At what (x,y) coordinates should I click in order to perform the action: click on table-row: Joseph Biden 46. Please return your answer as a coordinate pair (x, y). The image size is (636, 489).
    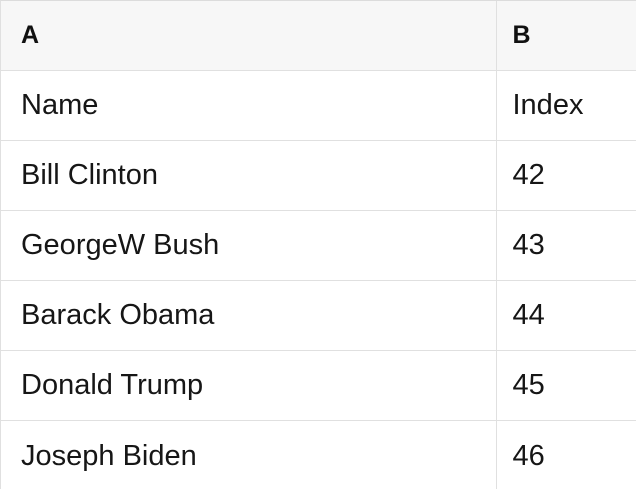
    Looking at the image, I should click on (318, 455).